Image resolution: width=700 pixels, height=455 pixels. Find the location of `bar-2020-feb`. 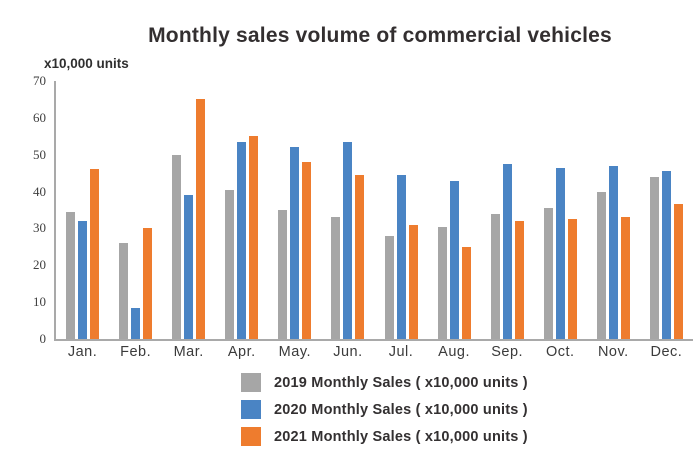

bar-2020-feb is located at coordinates (136, 323).